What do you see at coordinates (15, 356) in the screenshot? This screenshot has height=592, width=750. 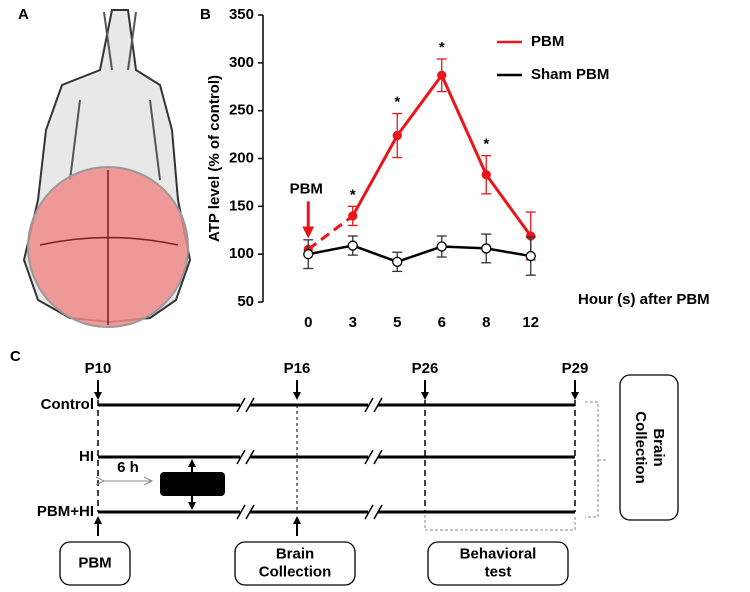 I see `panel-label: C` at bounding box center [15, 356].